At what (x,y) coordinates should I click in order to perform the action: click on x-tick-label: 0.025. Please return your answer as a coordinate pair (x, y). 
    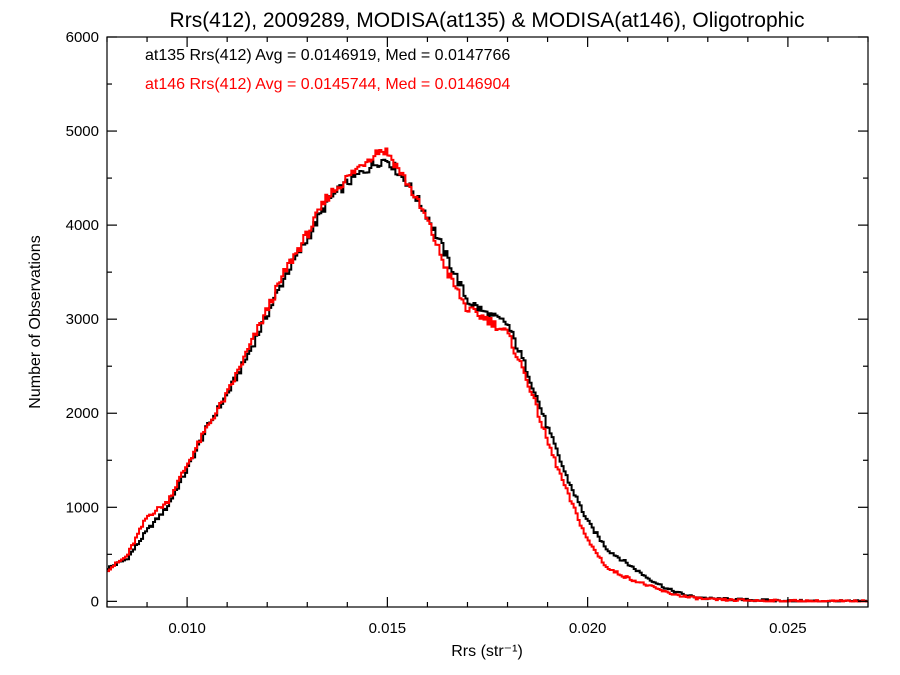
    Looking at the image, I should click on (788, 628).